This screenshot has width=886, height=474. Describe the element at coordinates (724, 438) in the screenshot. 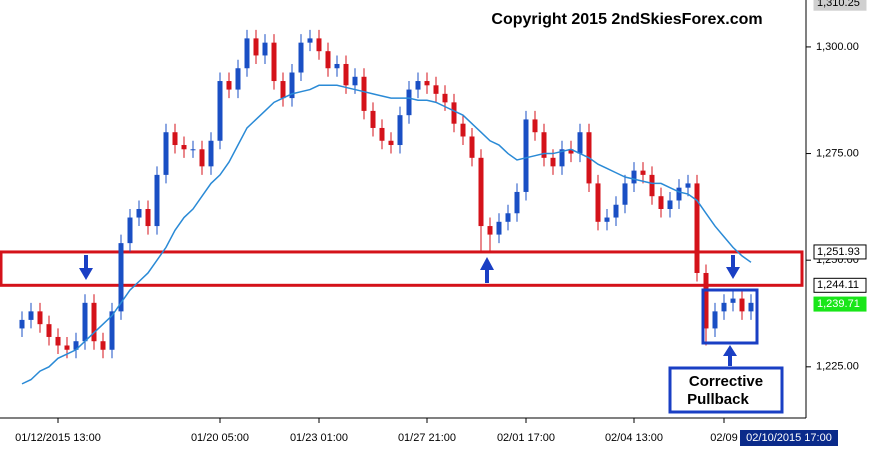

I see `x-tick-label: 02/09` at that location.